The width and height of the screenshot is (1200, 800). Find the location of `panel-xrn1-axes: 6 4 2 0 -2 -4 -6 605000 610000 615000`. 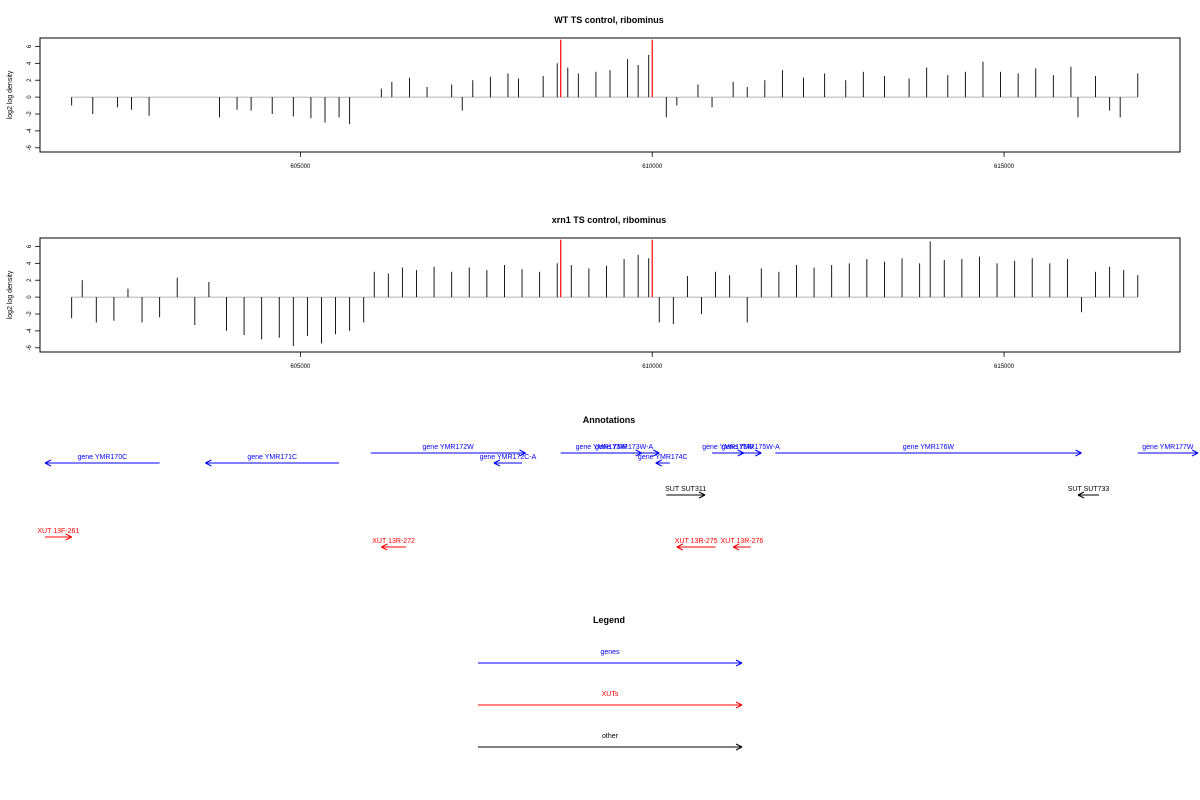

panel-xrn1-axes: 6 4 2 0 -2 -4 -6 605000 610000 615000 is located at coordinates (521, 307).